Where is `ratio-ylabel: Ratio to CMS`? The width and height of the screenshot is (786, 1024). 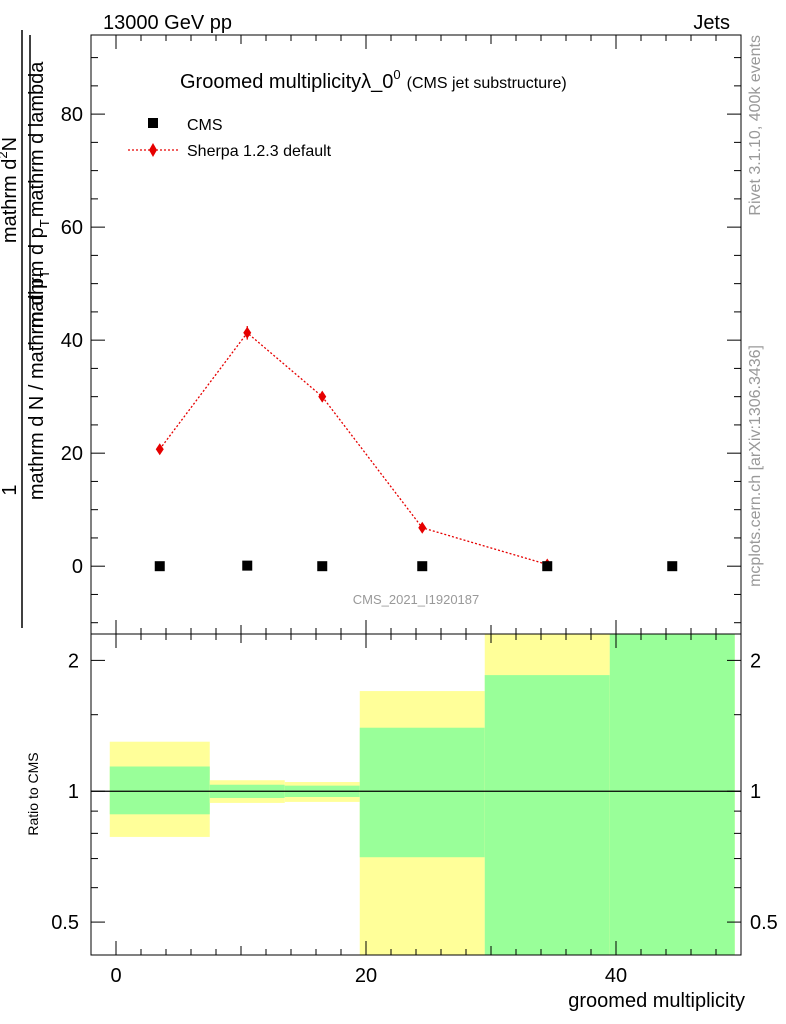 ratio-ylabel: Ratio to CMS is located at coordinates (33, 793).